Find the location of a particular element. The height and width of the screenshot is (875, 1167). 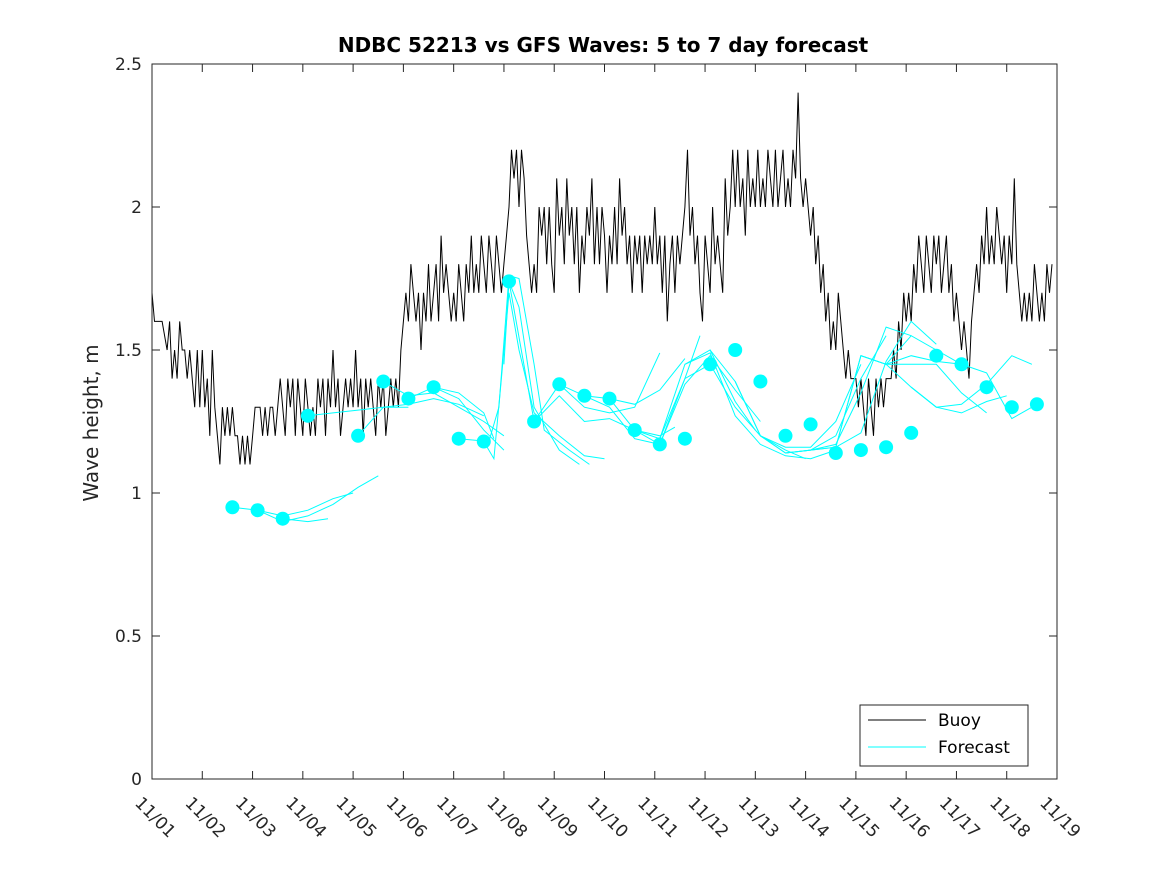

y-tick-label: 2.5 is located at coordinates (128, 65).